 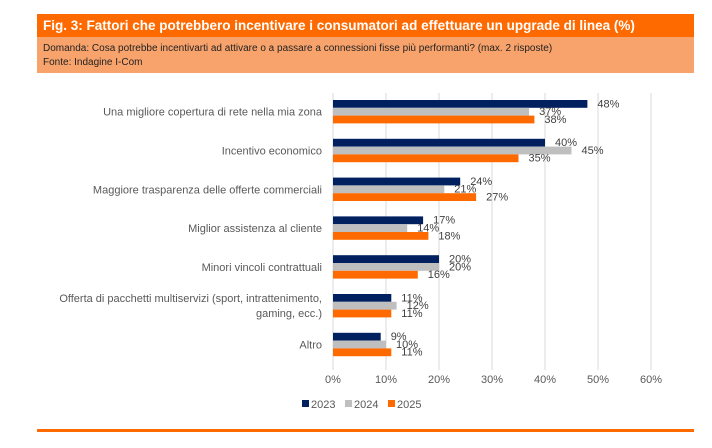 I want to click on legend-swatch-2025, so click(x=391, y=403).